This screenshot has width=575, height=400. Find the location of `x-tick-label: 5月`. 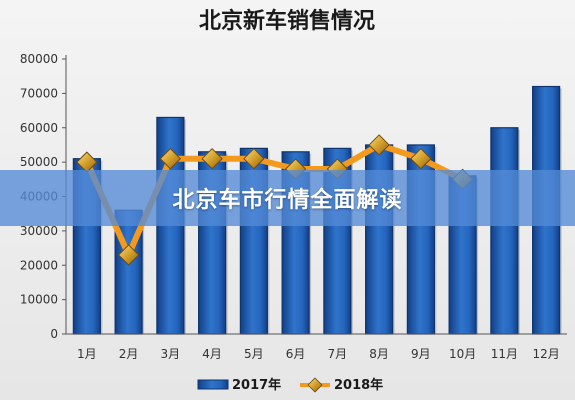

x-tick-label: 5月 is located at coordinates (254, 354).